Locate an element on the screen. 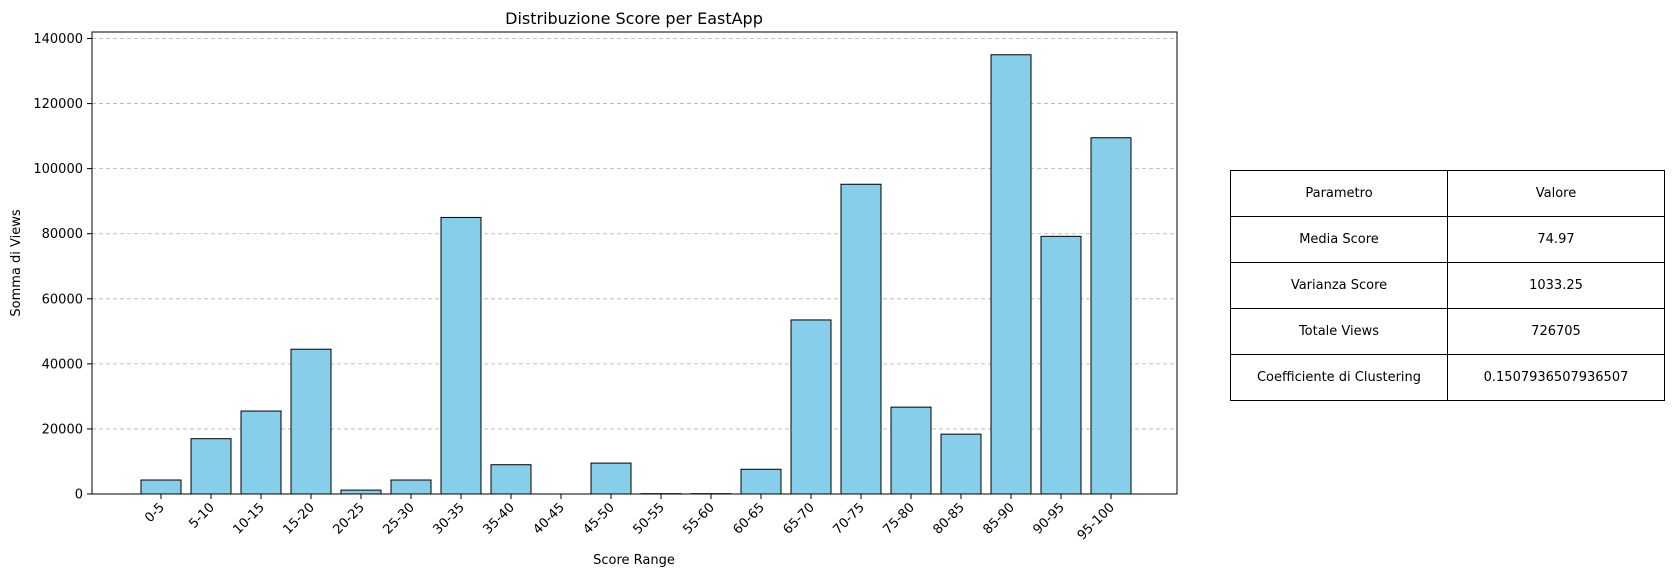 The height and width of the screenshot is (578, 1675). y-tick-label: 0 is located at coordinates (79, 495).